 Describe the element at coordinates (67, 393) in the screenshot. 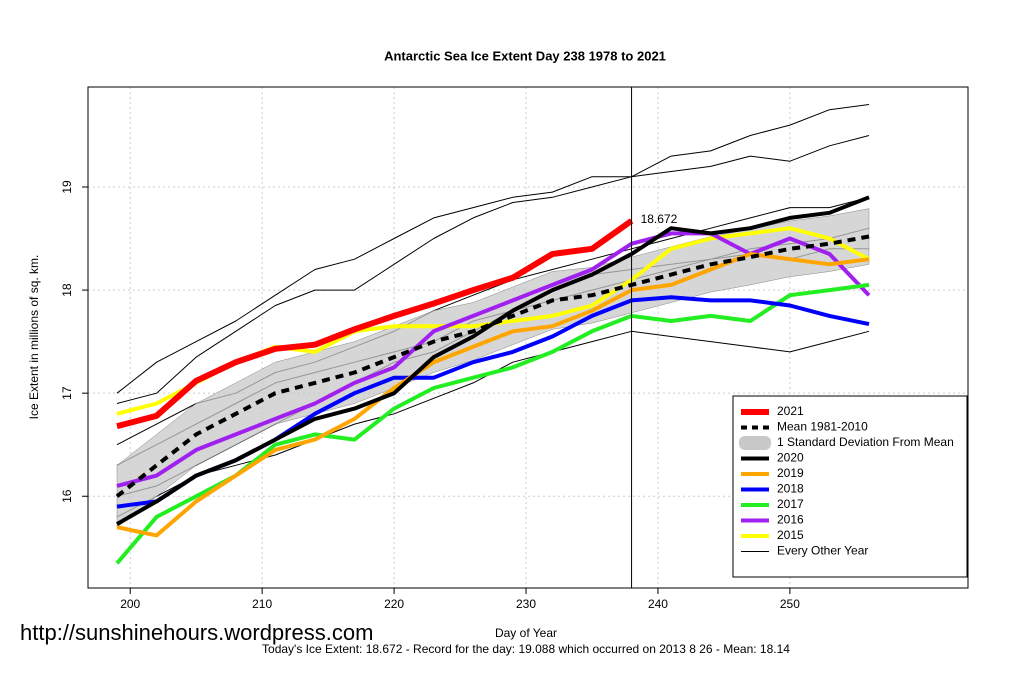

I see `y-tick-label: 17` at that location.